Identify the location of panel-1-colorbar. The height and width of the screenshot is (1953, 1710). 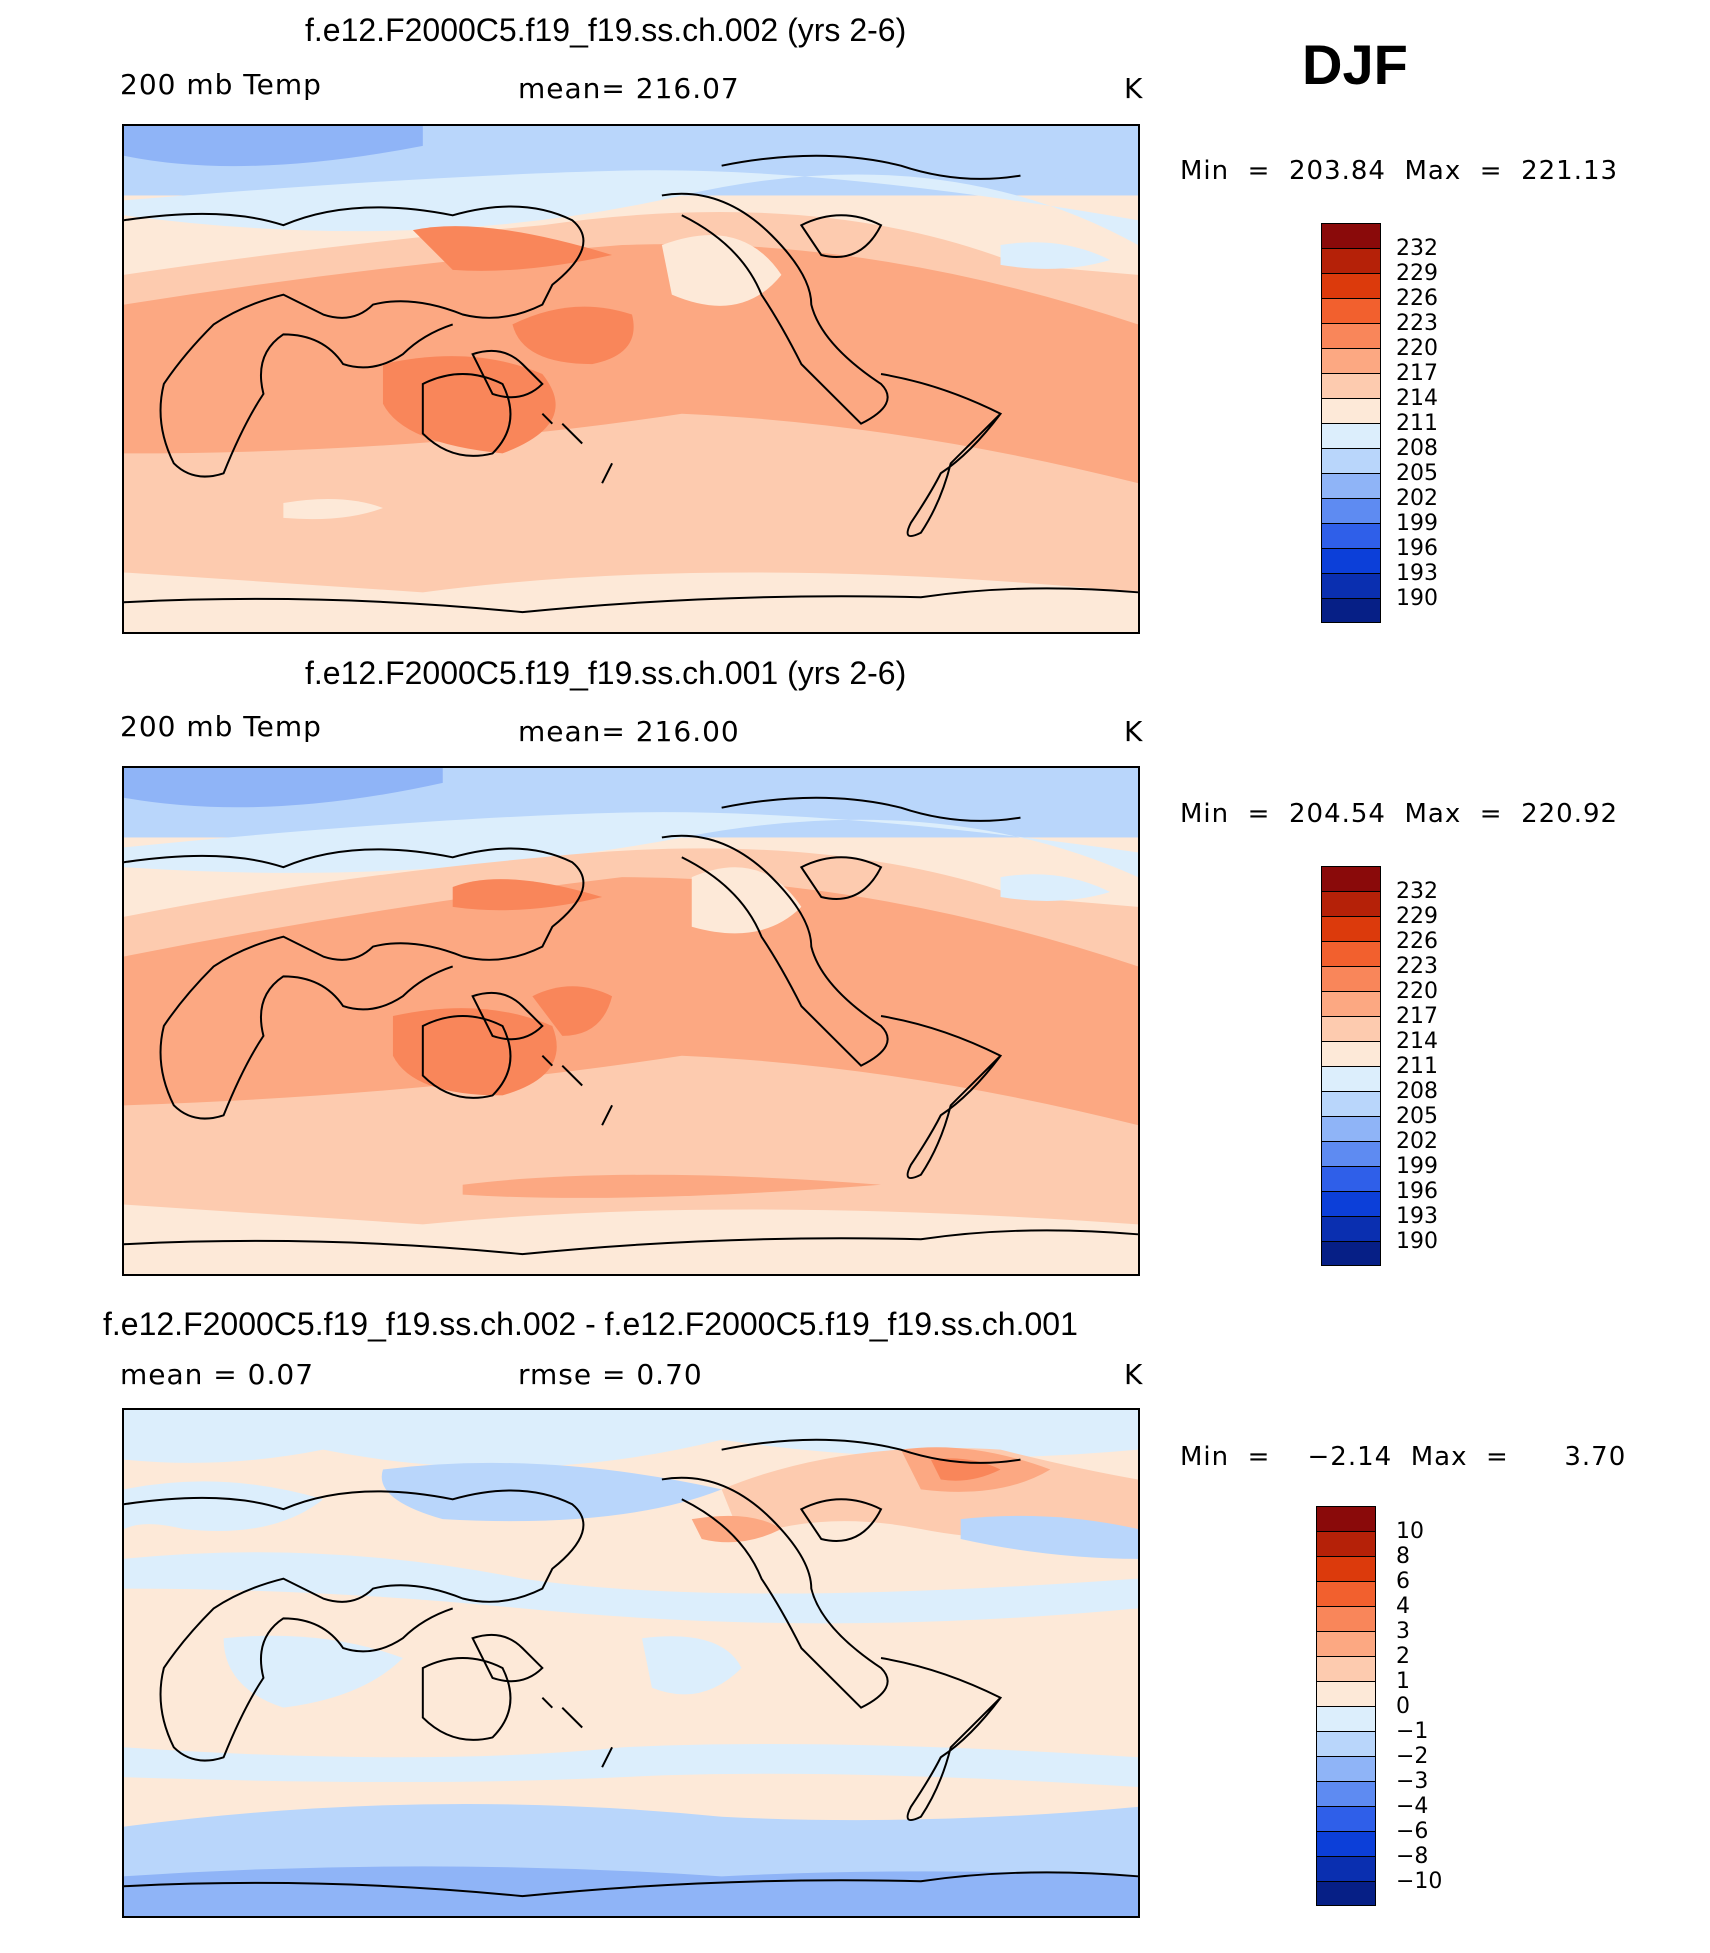
(1351, 423).